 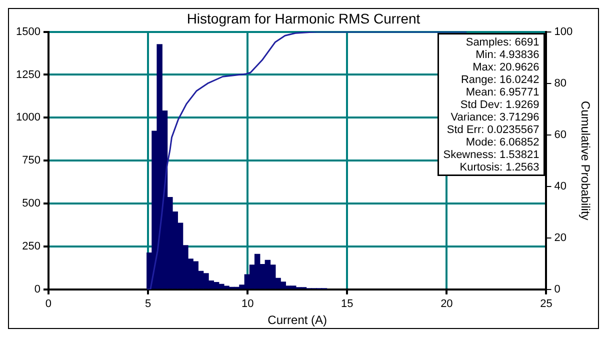 I want to click on annotation: Std Err: 0.0235567, so click(x=493, y=130).